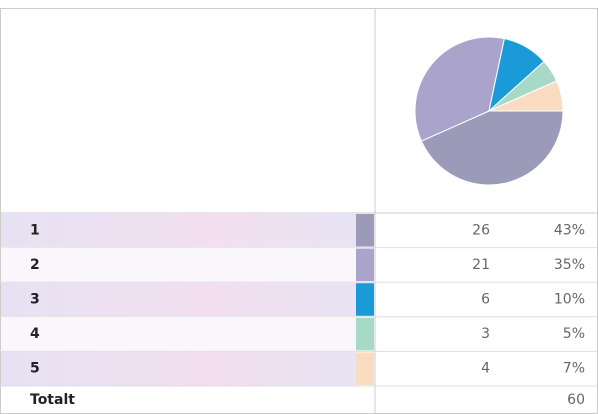 This screenshot has height=414, width=598. What do you see at coordinates (574, 334) in the screenshot?
I see `percent: 5%` at bounding box center [574, 334].